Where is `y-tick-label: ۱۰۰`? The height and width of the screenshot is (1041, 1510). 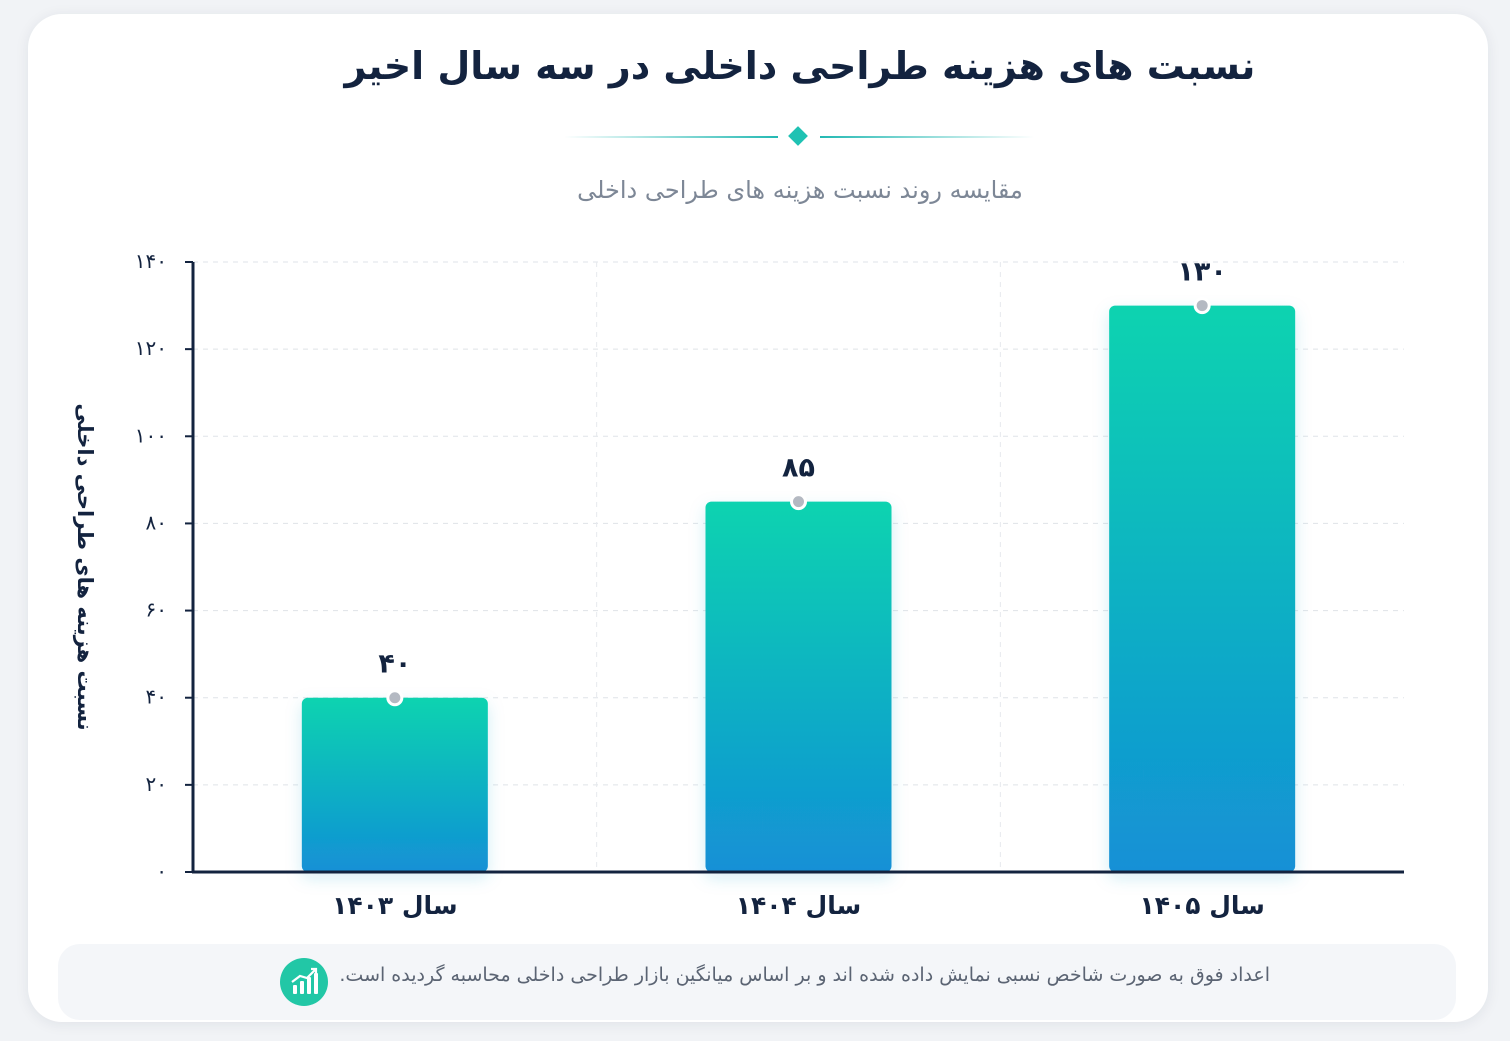
y-tick-label: ۱۰۰ is located at coordinates (151, 435).